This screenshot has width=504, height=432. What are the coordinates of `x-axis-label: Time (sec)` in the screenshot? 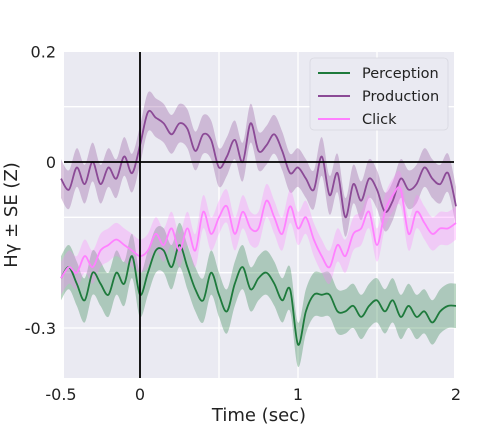 It's located at (258, 415).